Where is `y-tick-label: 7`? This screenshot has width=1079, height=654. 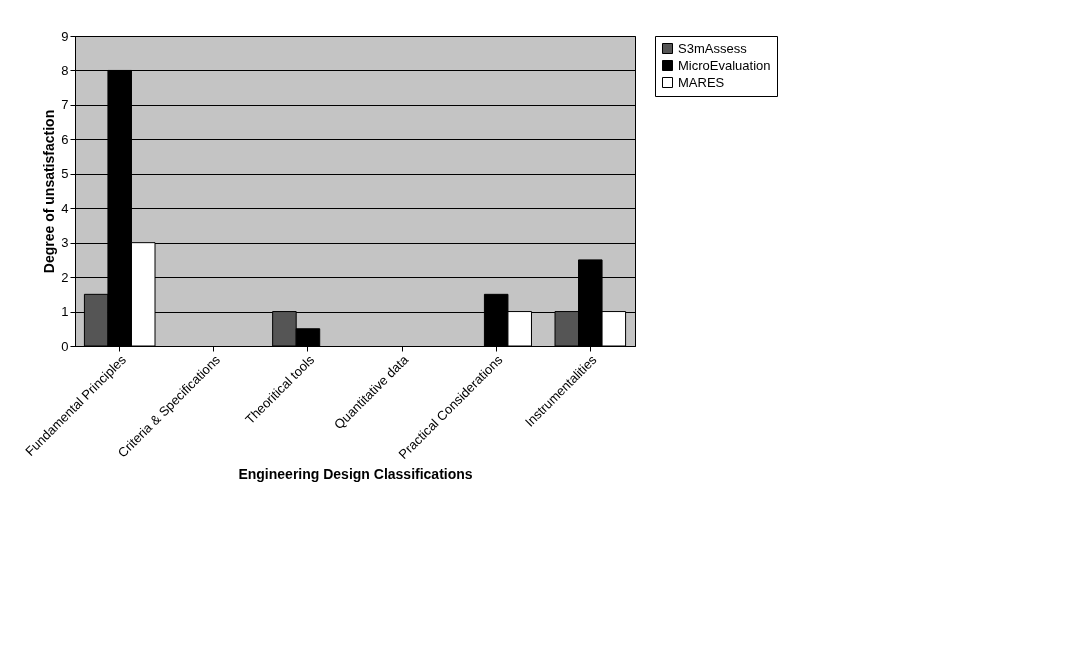 y-tick-label: 7 is located at coordinates (65, 105).